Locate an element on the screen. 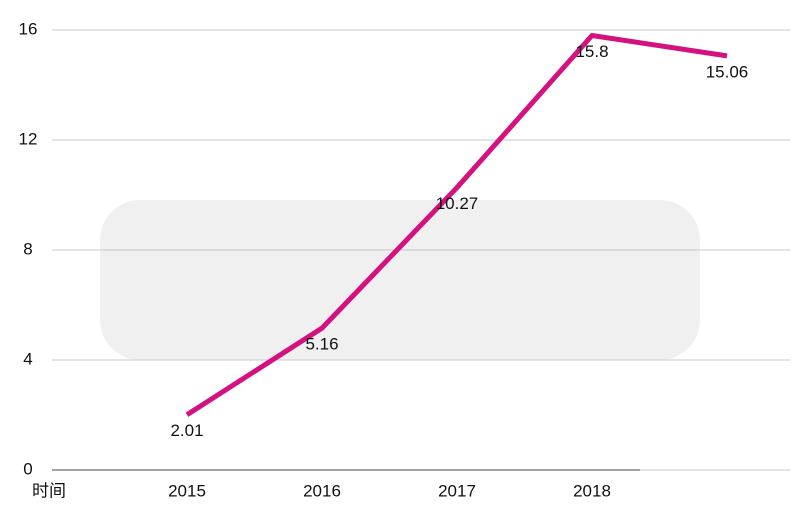 The width and height of the screenshot is (800, 524). x-tick-label: 2018 is located at coordinates (592, 490).